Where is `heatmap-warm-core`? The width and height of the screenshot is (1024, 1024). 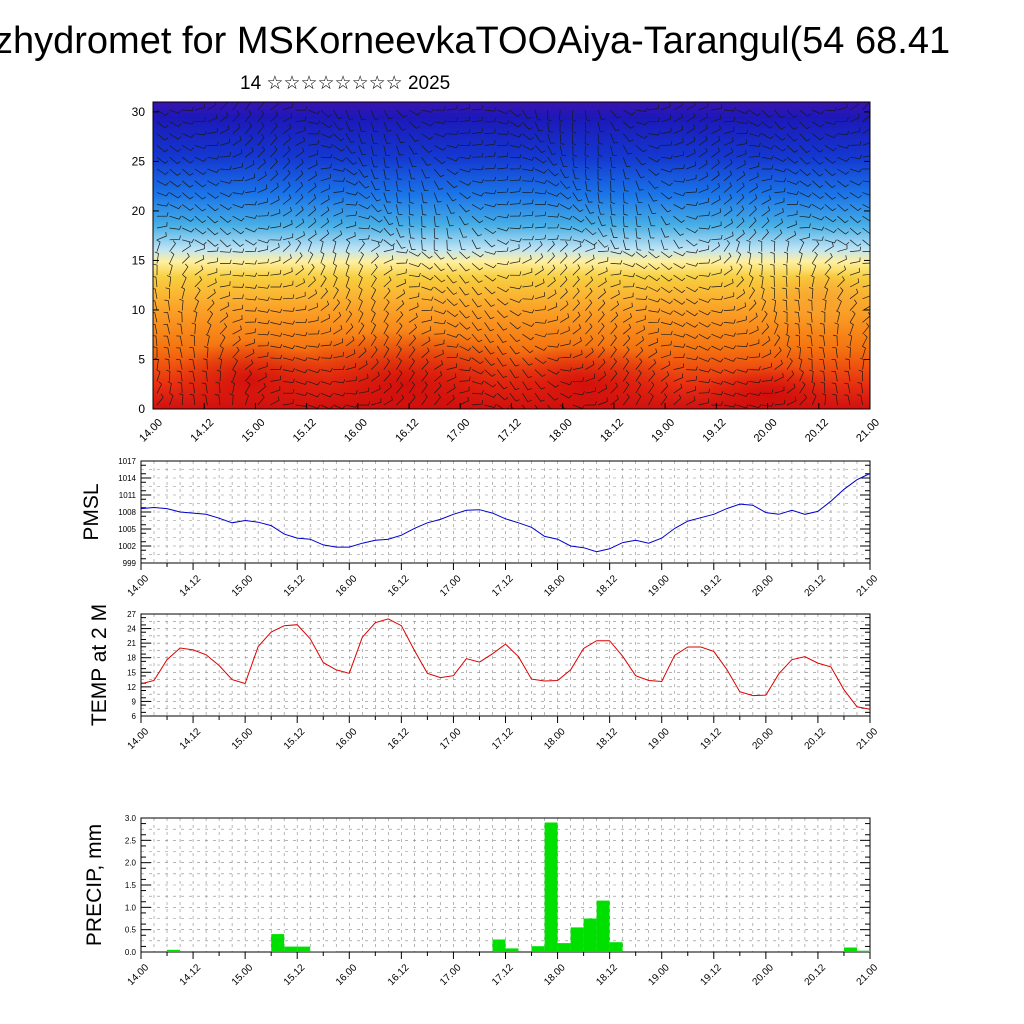 heatmap-warm-core is located at coordinates (250, 374).